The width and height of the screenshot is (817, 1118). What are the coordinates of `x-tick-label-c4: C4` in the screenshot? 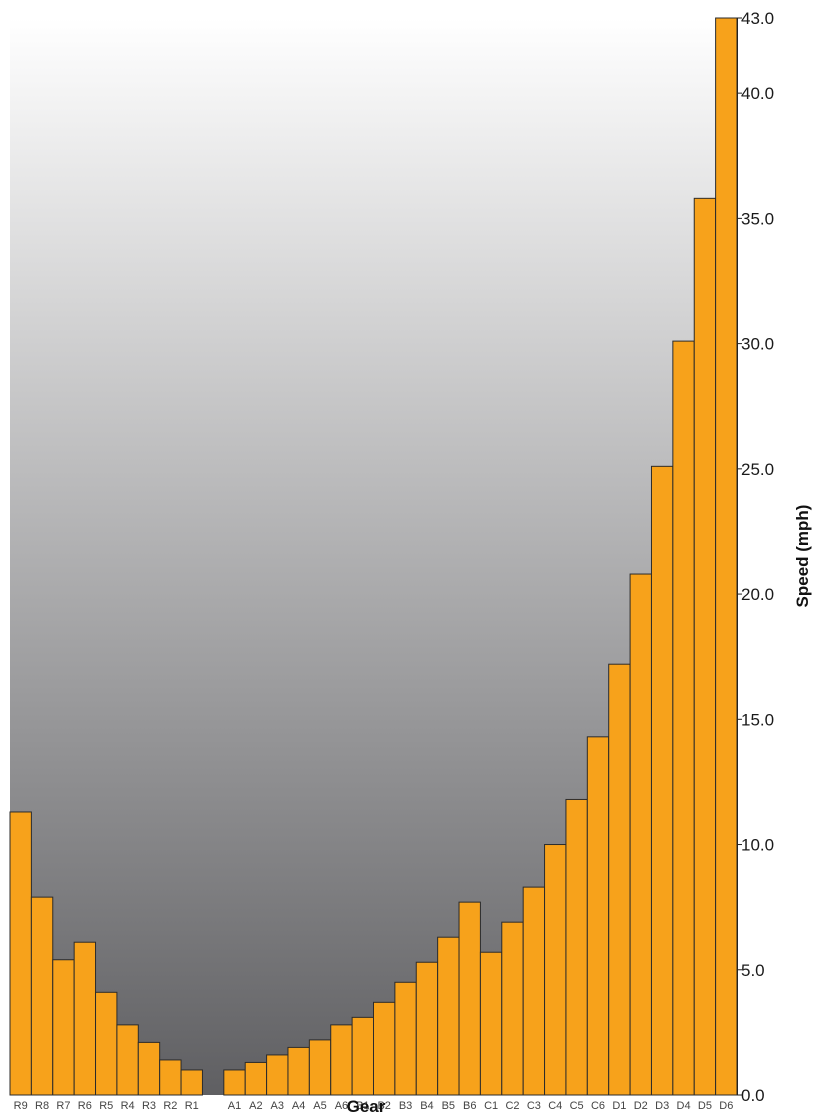 It's located at (555, 1106).